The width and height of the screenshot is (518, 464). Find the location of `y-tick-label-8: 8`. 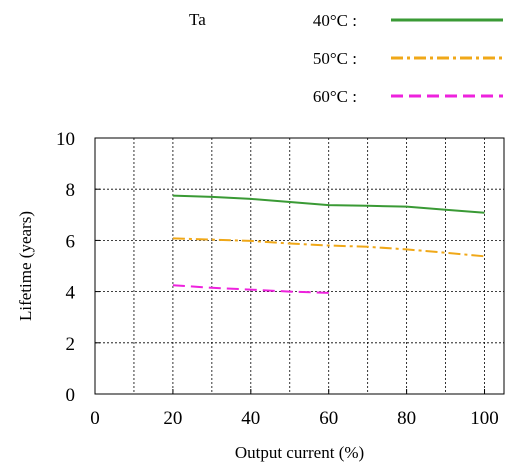

y-tick-label-8: 8 is located at coordinates (71, 190).